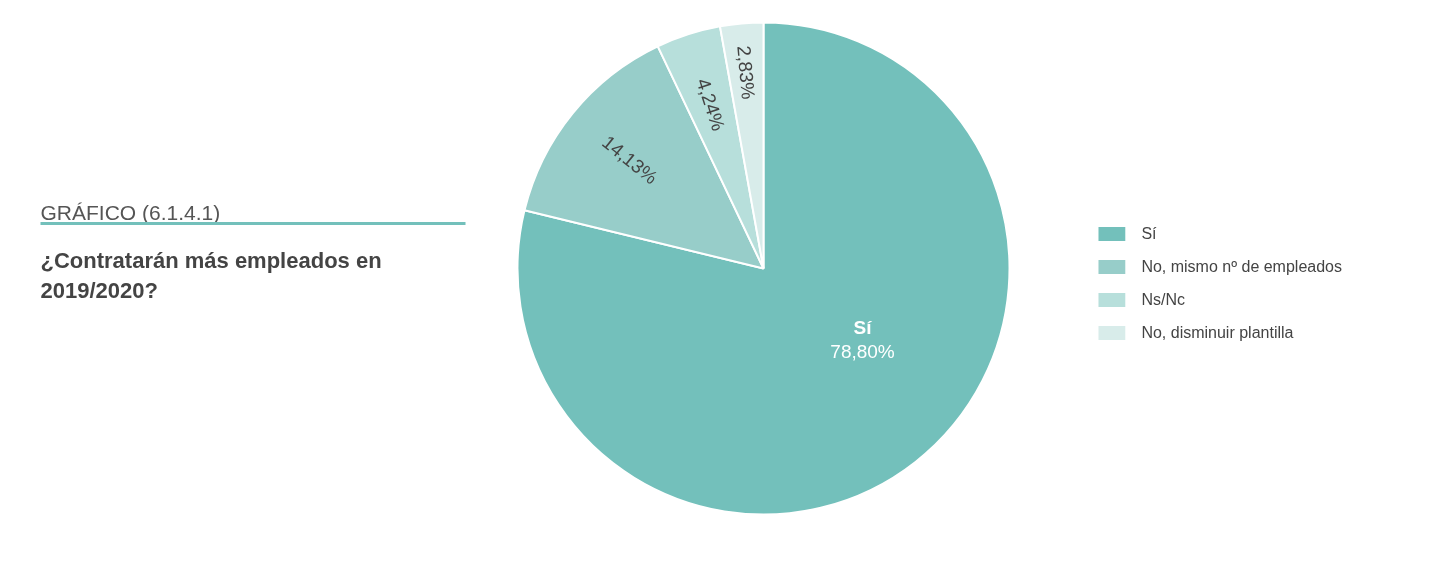  What do you see at coordinates (211, 275) in the screenshot?
I see `text: ¿Contratarán más empleados en 2019/2020?` at bounding box center [211, 275].